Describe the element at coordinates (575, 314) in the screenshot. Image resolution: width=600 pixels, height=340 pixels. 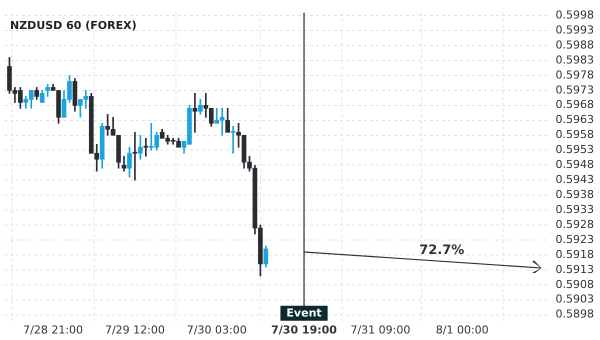
I see `y-tick-label: 0.5898` at that location.